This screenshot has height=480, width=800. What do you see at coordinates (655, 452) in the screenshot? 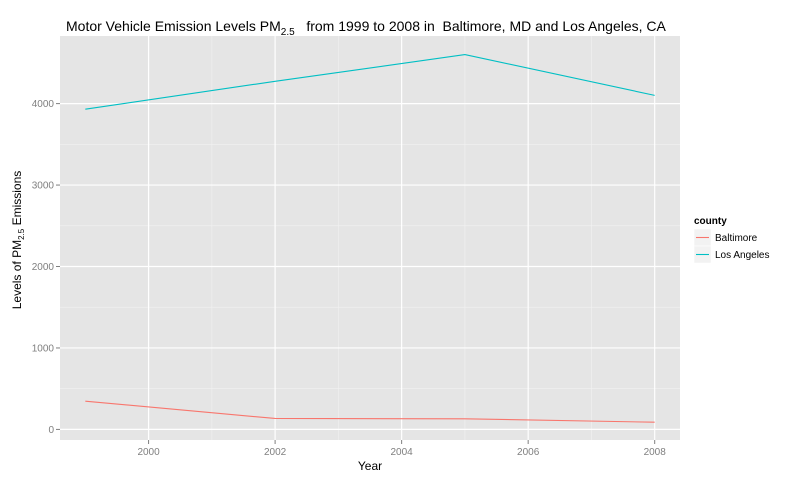
I see `x-tick-label: 2008` at bounding box center [655, 452].